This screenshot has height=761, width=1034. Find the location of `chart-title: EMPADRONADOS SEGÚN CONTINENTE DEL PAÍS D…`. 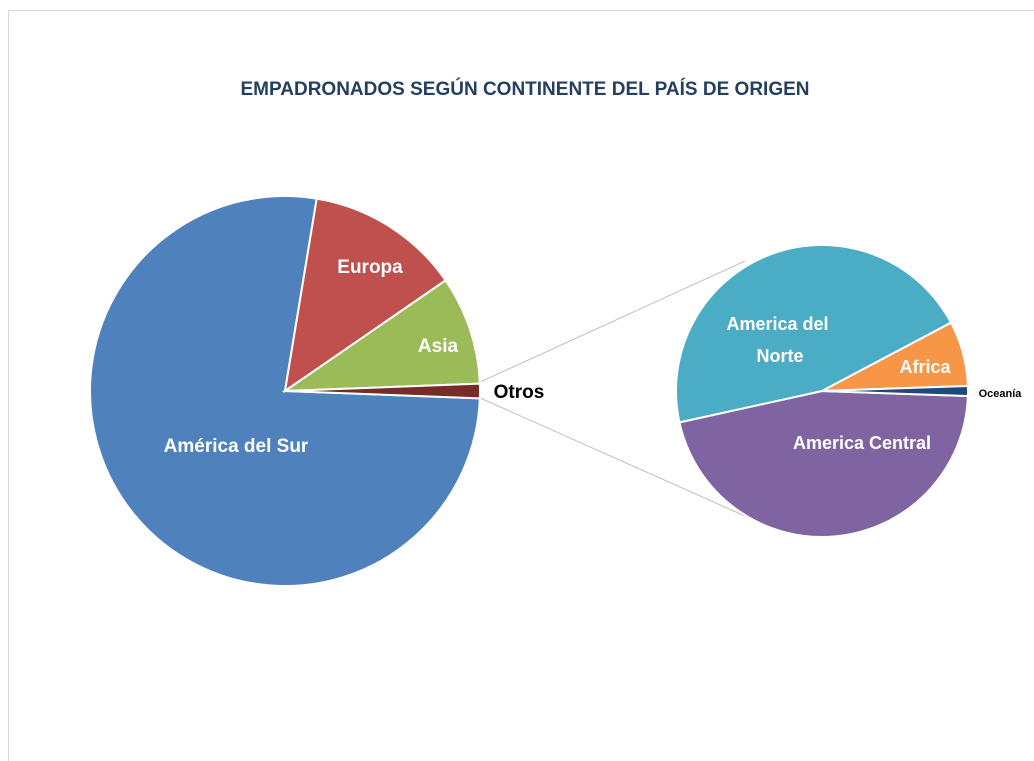

chart-title: EMPADRONADOS SEGÚN CONTINENTE DEL PAÍS D… is located at coordinates (525, 89).